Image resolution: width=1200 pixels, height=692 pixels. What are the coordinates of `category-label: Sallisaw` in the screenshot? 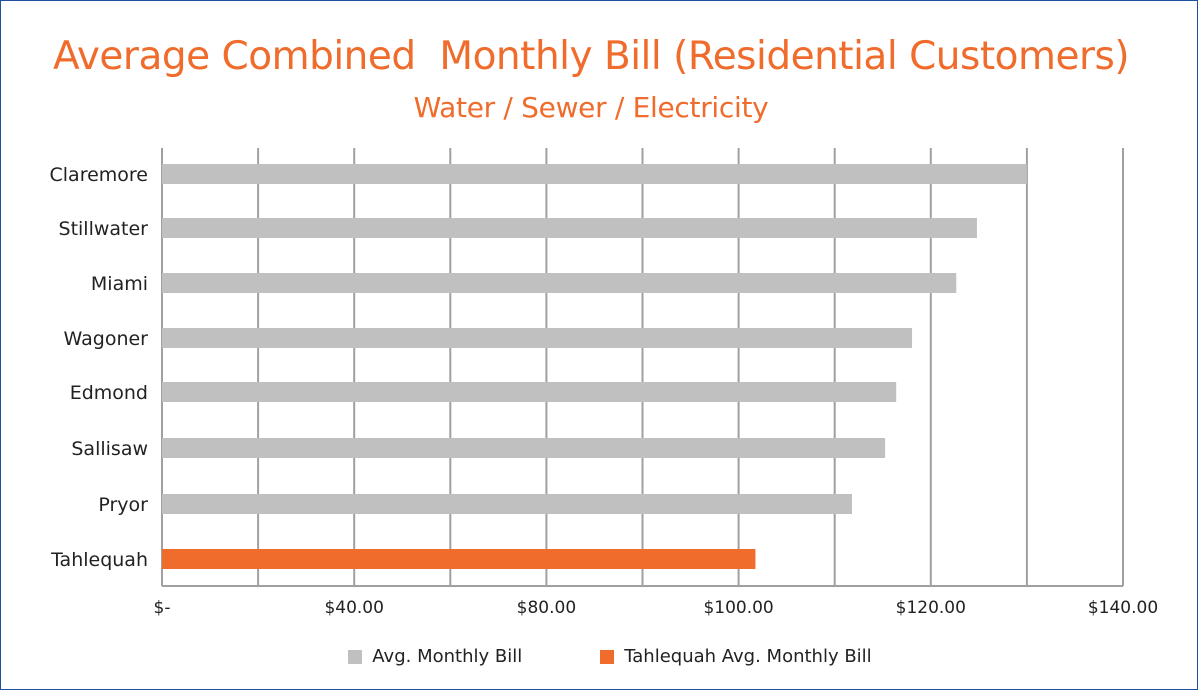 It's located at (109, 449).